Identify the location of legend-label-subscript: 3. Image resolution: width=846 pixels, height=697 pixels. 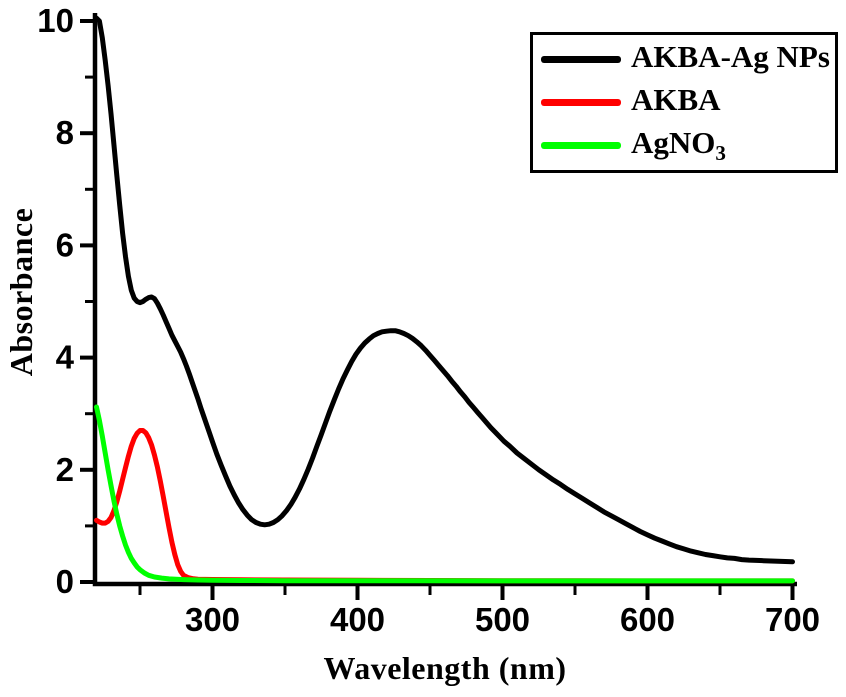
(720, 153).